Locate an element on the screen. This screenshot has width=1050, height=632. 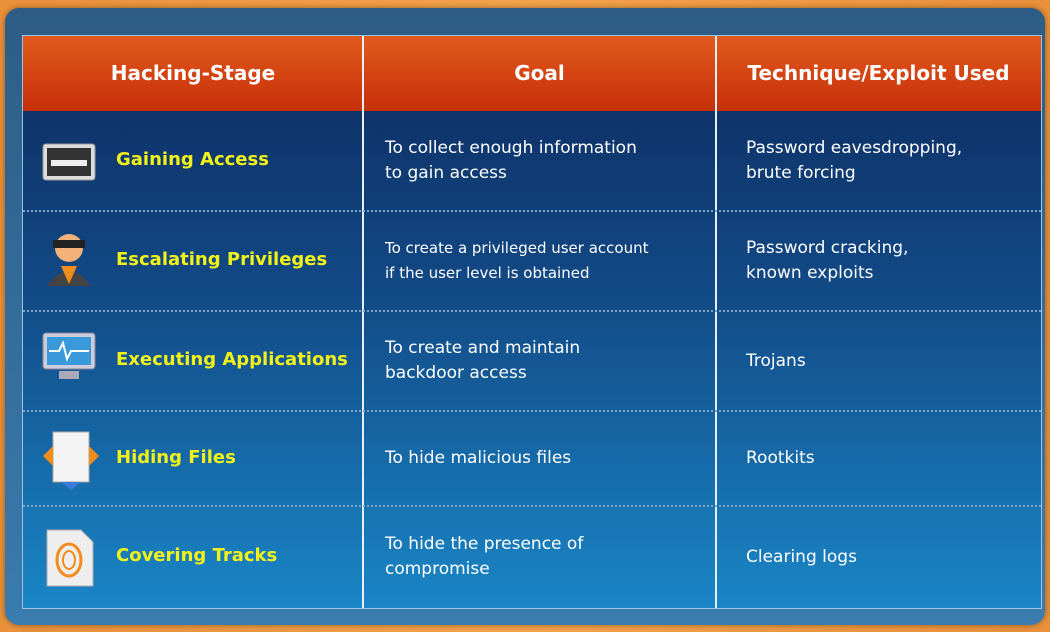
technique-text: Rootkits is located at coordinates (780, 458).